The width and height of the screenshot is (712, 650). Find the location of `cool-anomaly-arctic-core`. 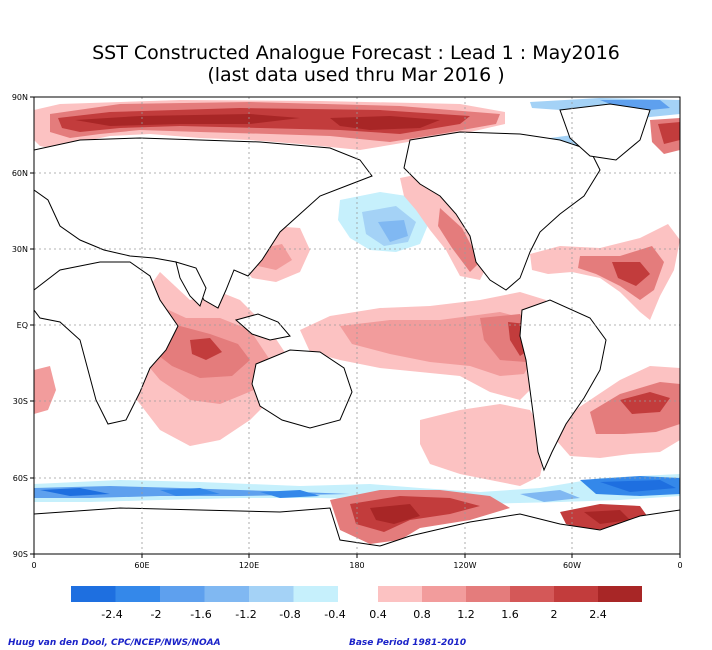

cool-anomaly-arctic-core is located at coordinates (635, 106).